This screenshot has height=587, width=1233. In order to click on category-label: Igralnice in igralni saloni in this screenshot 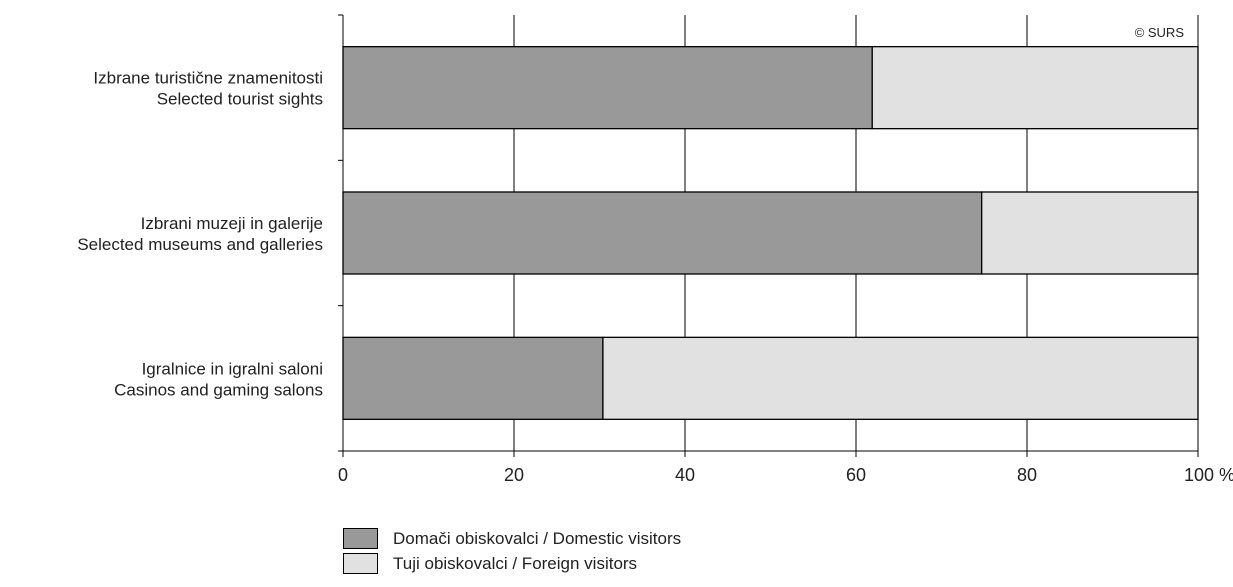, I will do `click(232, 368)`.